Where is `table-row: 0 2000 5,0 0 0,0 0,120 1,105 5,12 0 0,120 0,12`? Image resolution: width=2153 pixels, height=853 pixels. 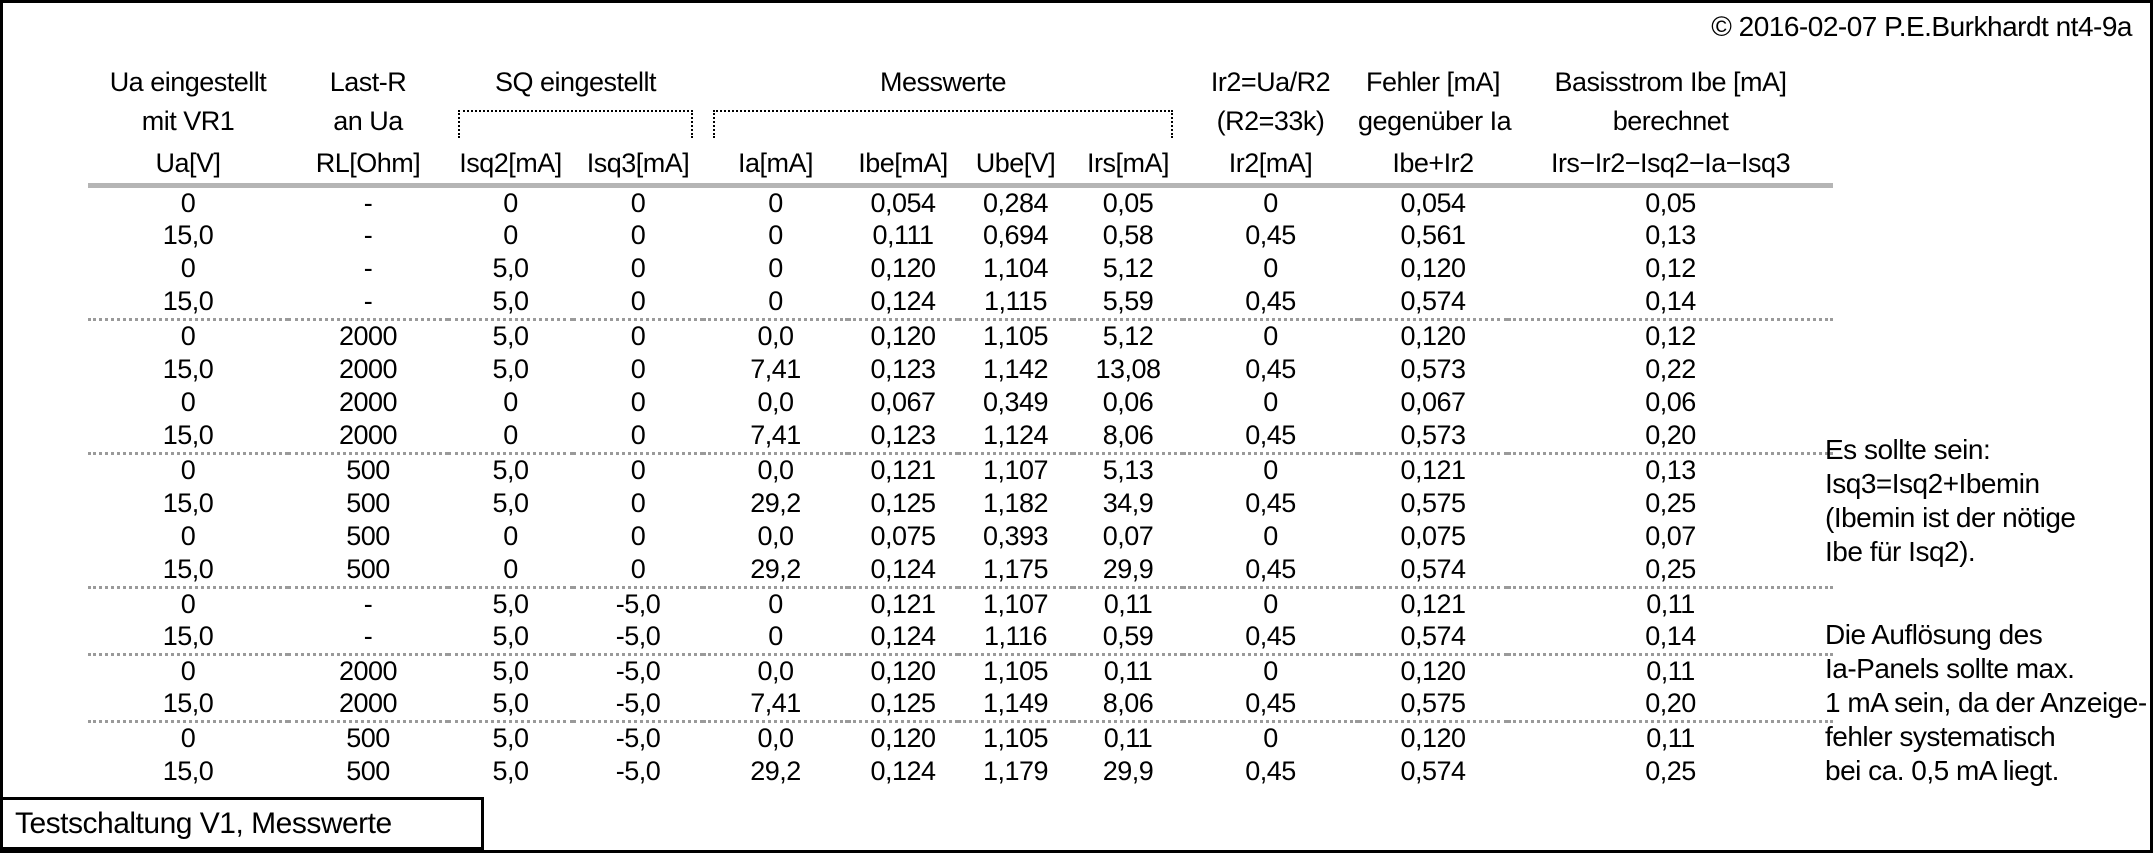 table-row: 0 2000 5,0 0 0,0 0,120 1,105 5,12 0 0,120 0,12 is located at coordinates (961, 335).